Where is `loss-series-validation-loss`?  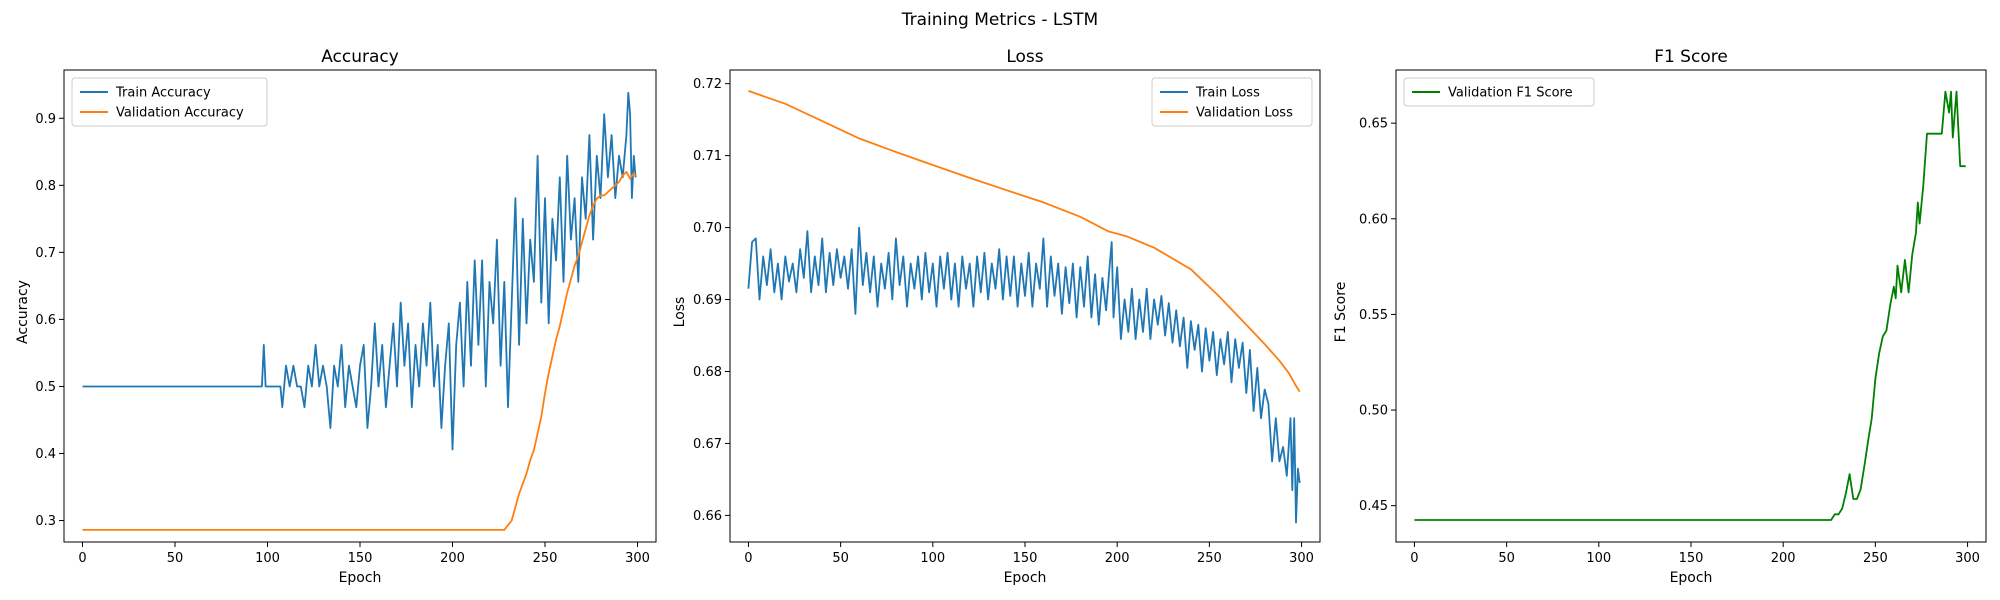
loss-series-validation-loss is located at coordinates (1024, 241).